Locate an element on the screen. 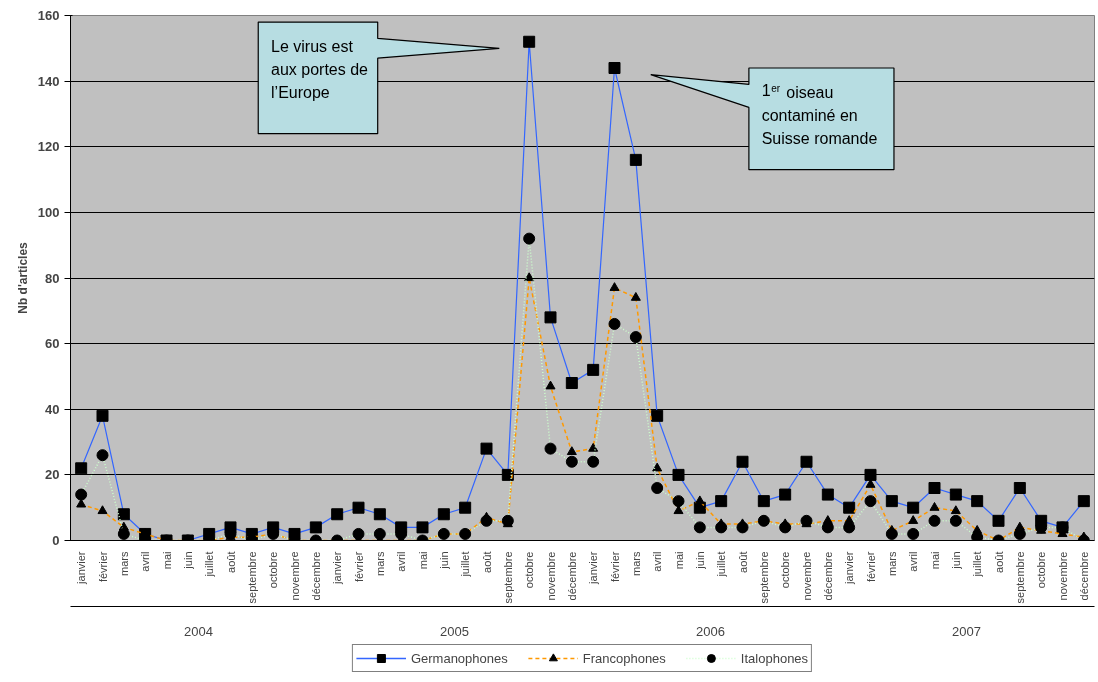 This screenshot has width=1098, height=682. legend-label: Francophones is located at coordinates (624, 658).